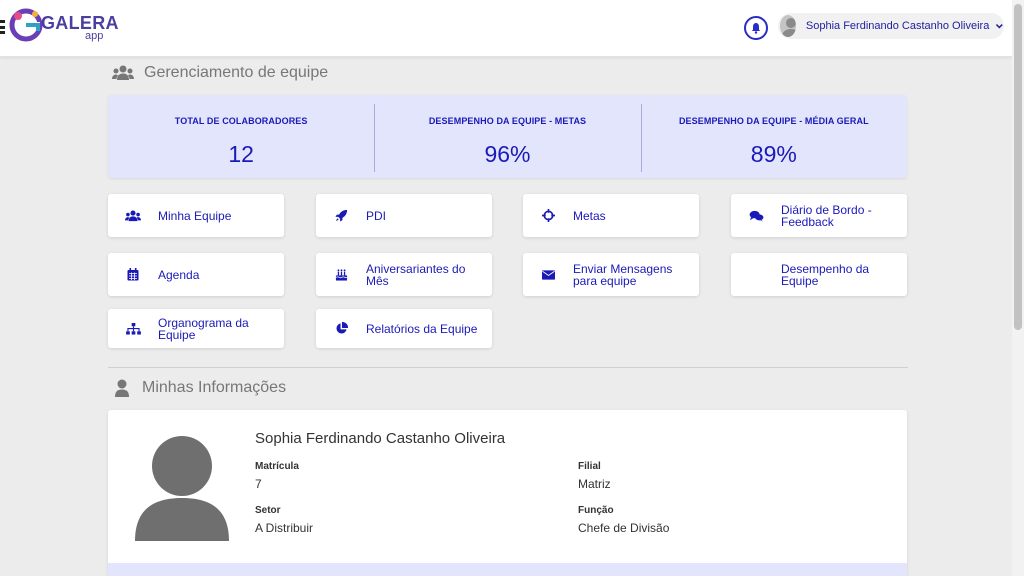  I want to click on bell-icon, so click(756, 28).